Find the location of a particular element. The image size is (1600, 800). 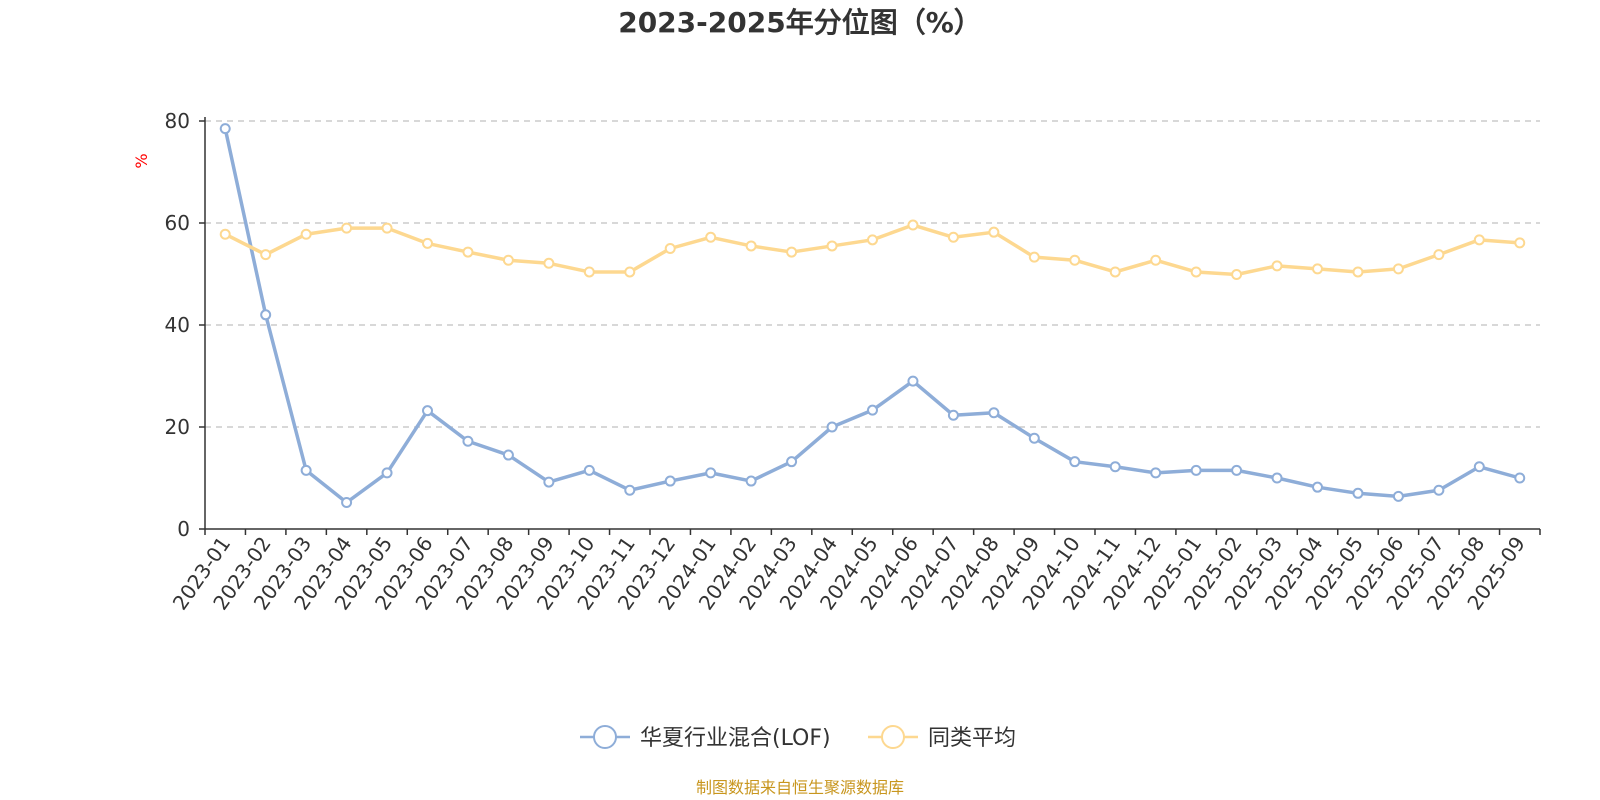

legend: 华夏行业混合(LOF) 同类平均 is located at coordinates (798, 738).